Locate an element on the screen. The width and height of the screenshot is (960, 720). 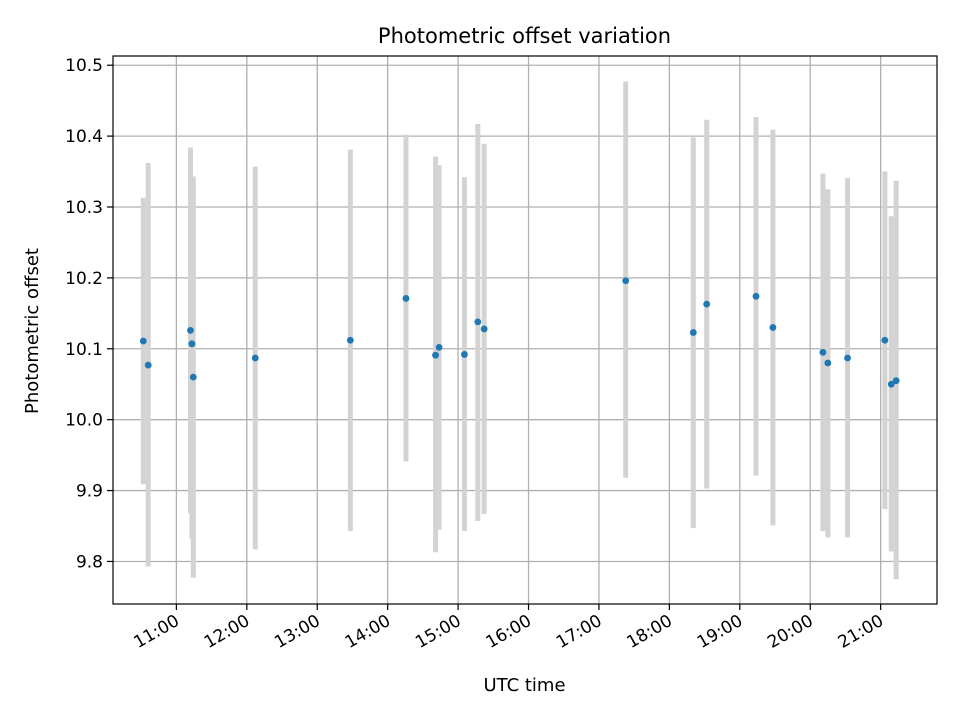
y-tick-label: 10.3 is located at coordinates (84, 208).